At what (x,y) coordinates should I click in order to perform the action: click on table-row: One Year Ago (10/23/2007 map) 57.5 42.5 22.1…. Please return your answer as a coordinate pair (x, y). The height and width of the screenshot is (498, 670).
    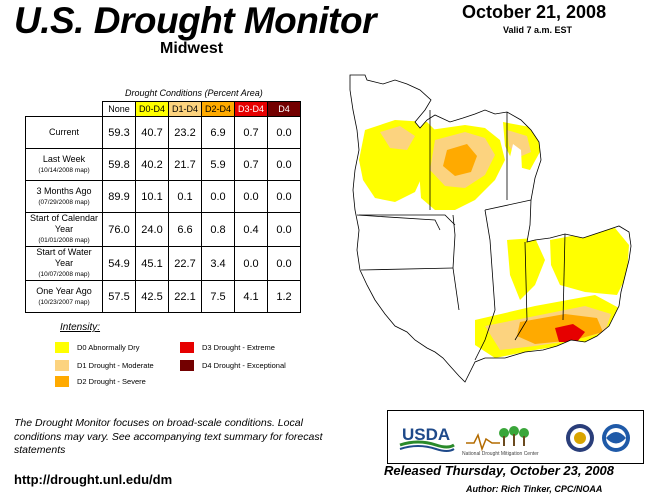
    Looking at the image, I should click on (163, 296).